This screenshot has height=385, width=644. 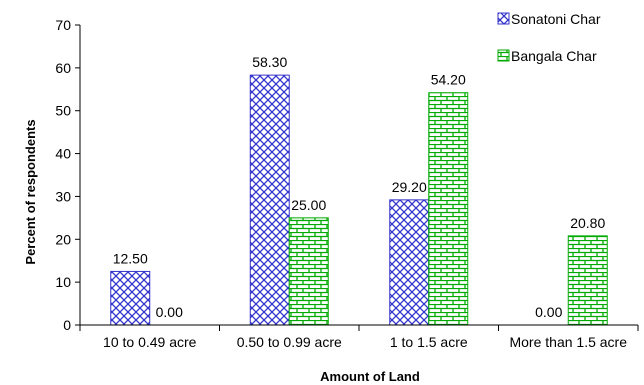 I want to click on data-label-s2-c2: 25.00, so click(x=308, y=205).